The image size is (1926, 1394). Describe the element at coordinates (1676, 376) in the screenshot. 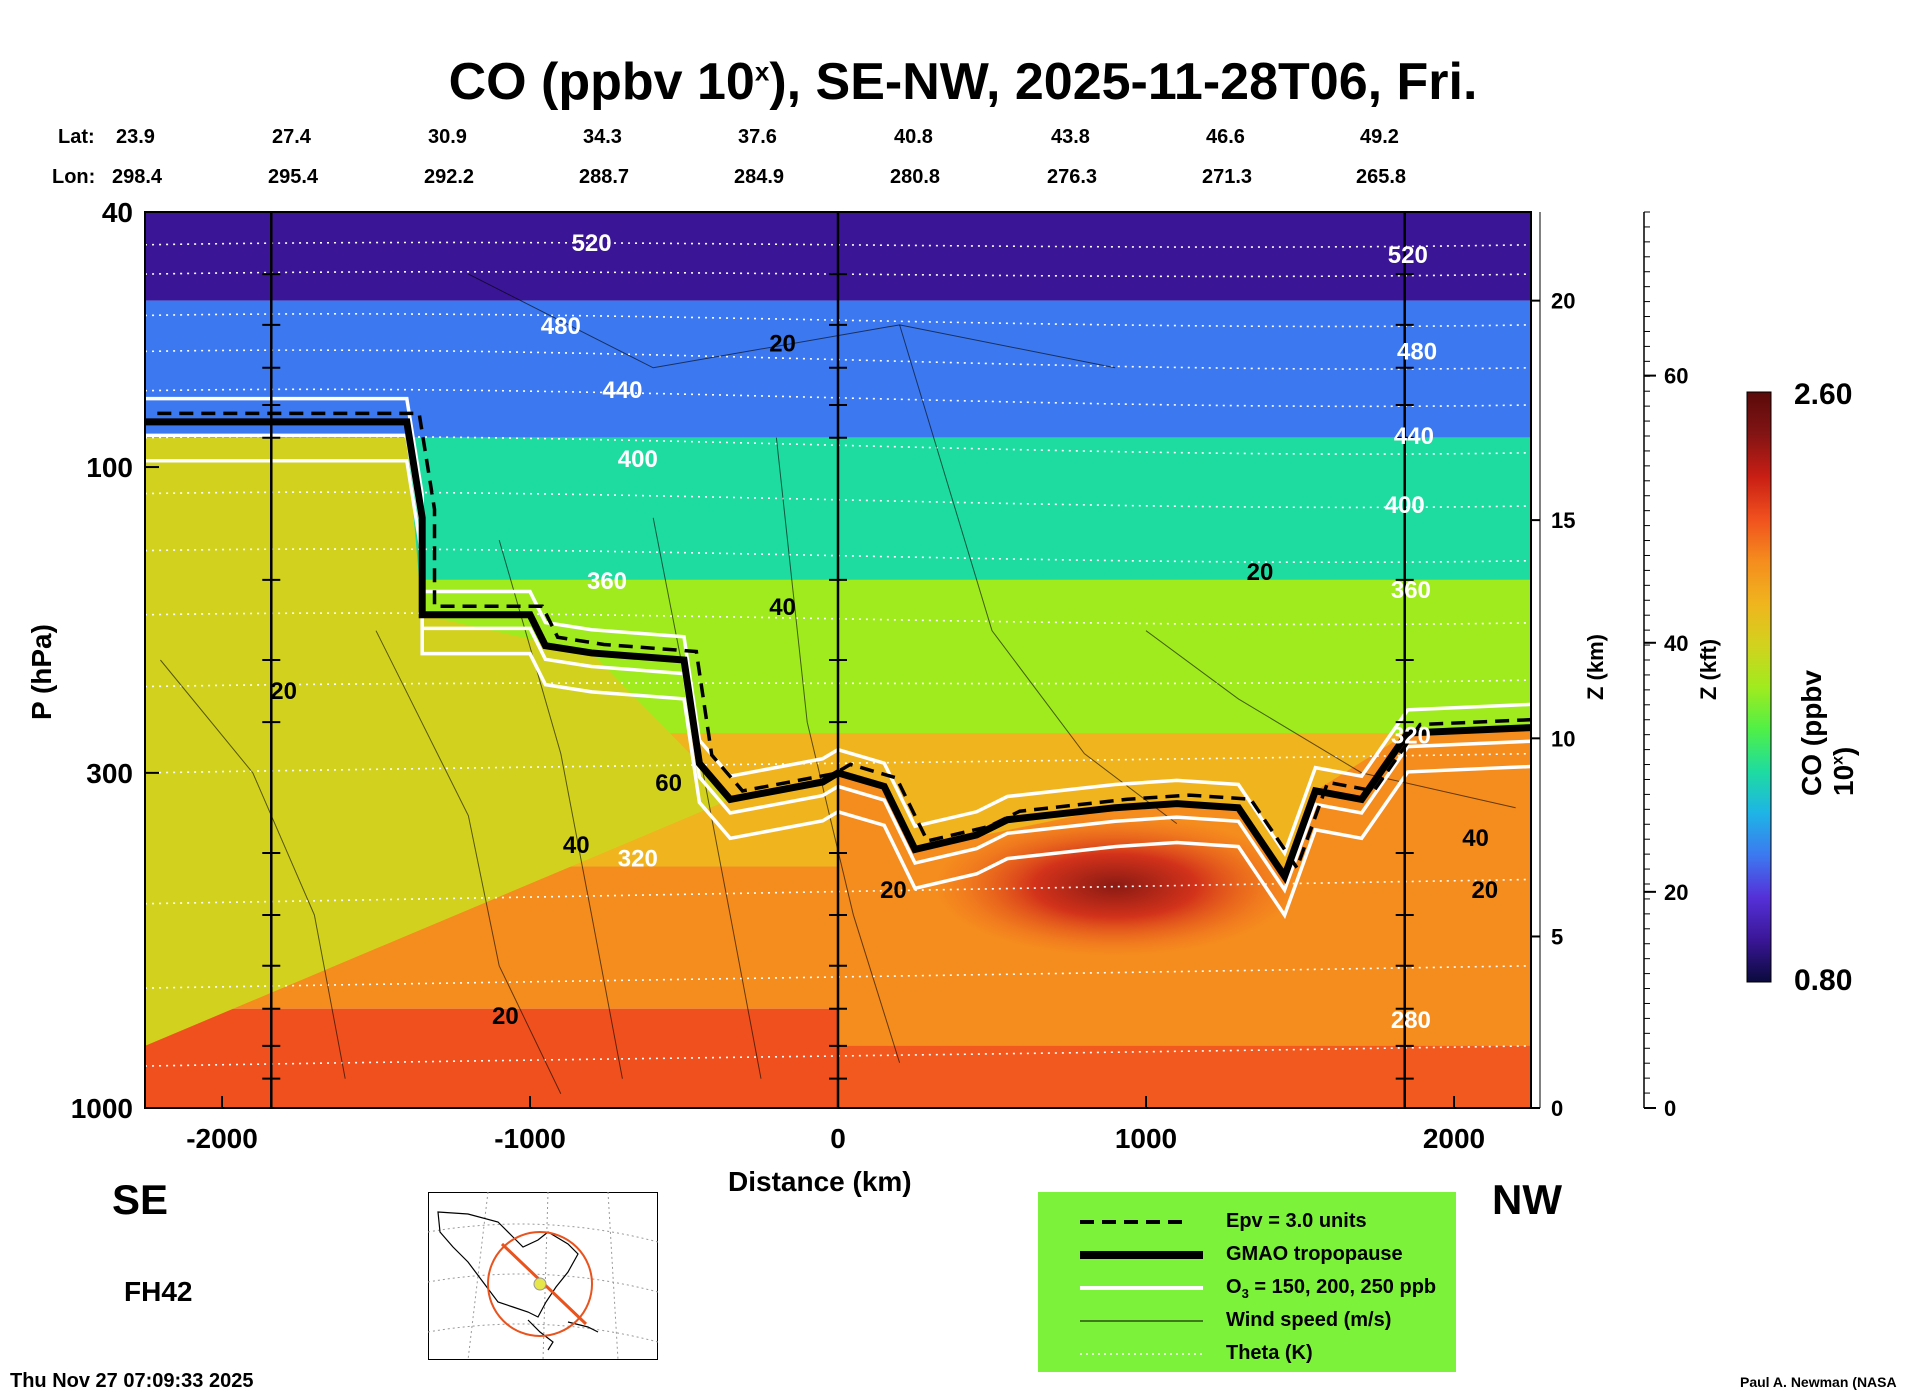

I see `z-kft-tick-label: 60` at that location.